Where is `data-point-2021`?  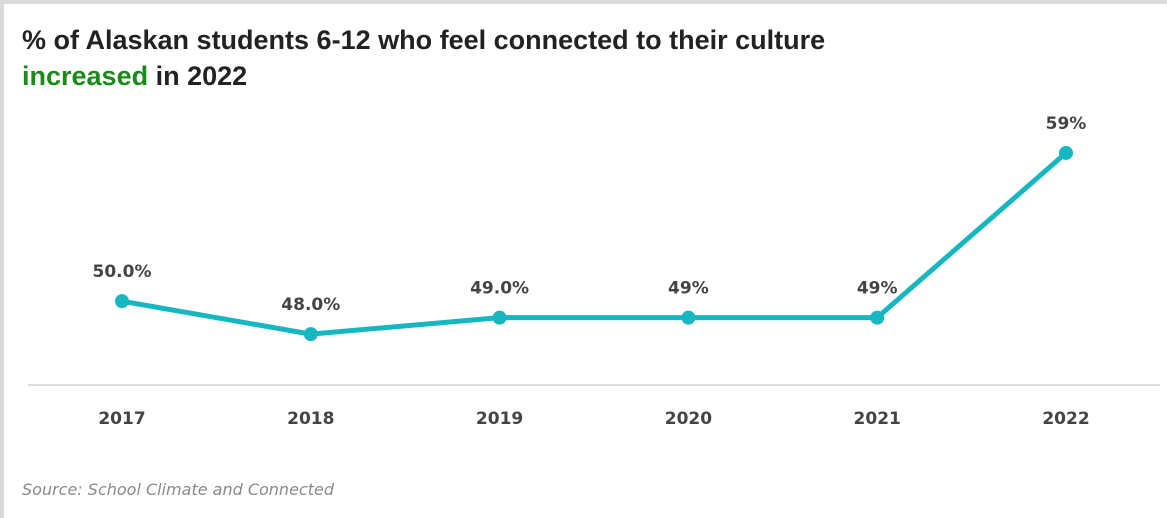 data-point-2021 is located at coordinates (877, 317).